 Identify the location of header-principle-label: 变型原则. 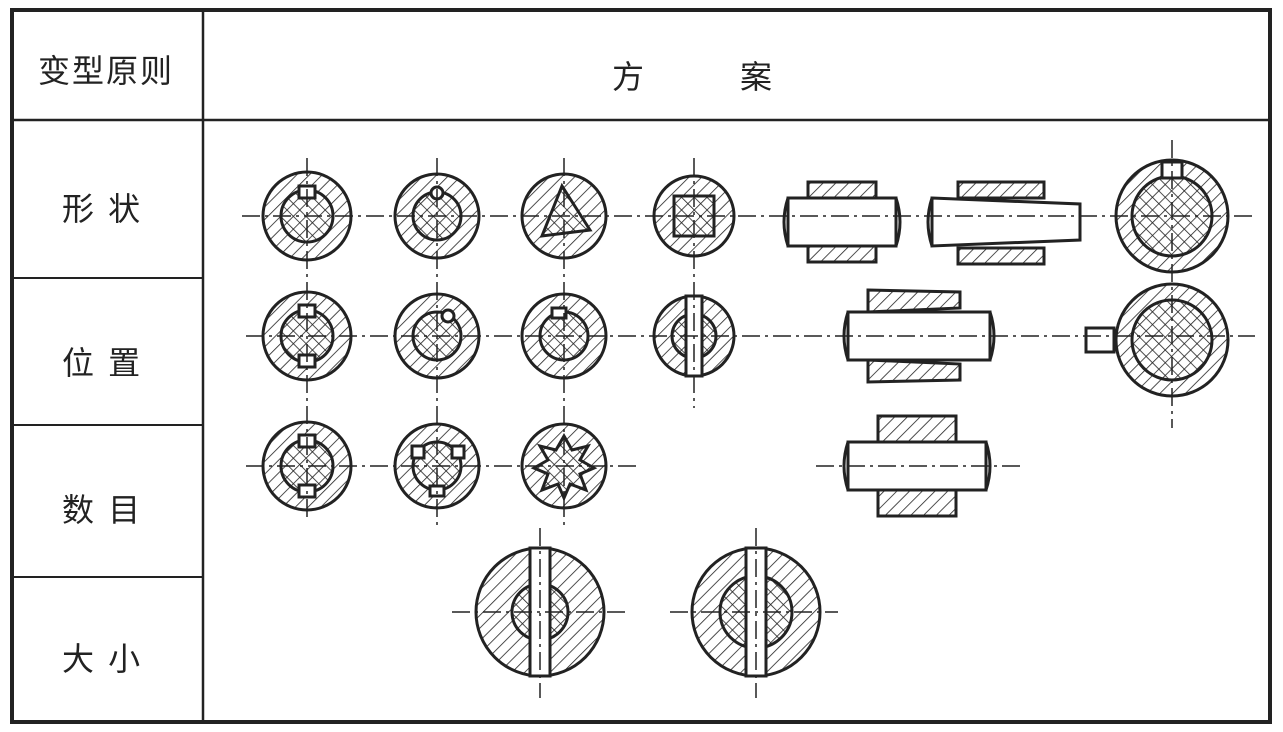
(106, 71).